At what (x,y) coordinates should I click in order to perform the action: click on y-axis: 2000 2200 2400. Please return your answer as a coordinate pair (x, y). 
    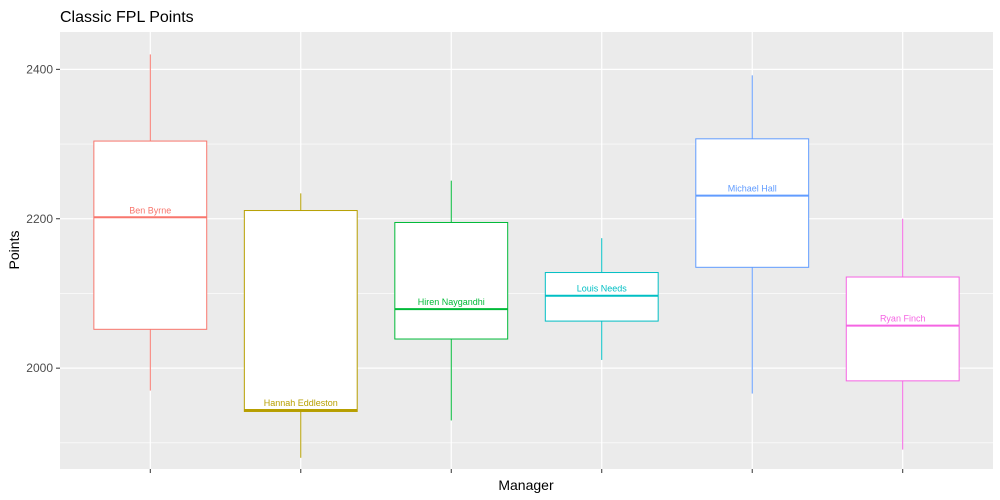
    Looking at the image, I should click on (43, 218).